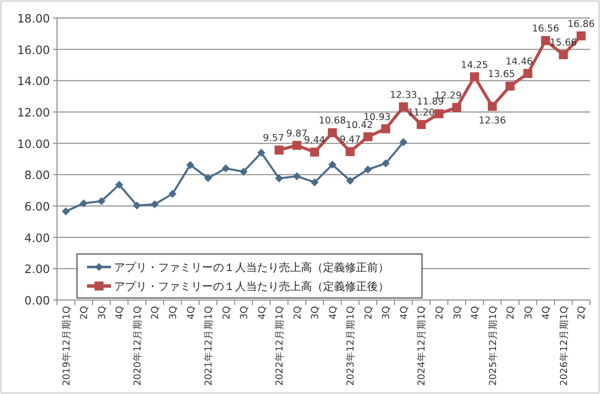 This screenshot has height=394, width=600. What do you see at coordinates (564, 346) in the screenshot?
I see `x-tick-label: 2026年12月期1Q` at bounding box center [564, 346].